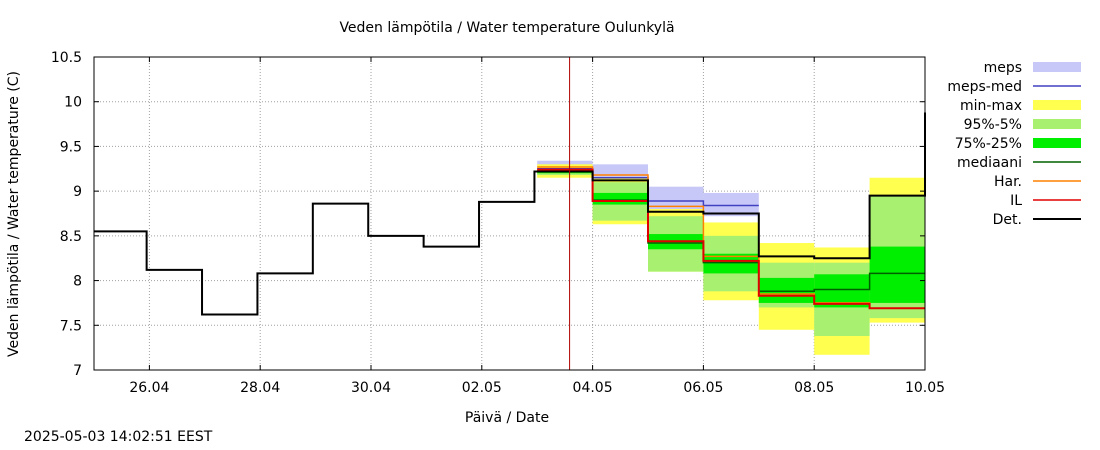 The height and width of the screenshot is (450, 1100). I want to click on x-tick-label: 10.05, so click(925, 388).